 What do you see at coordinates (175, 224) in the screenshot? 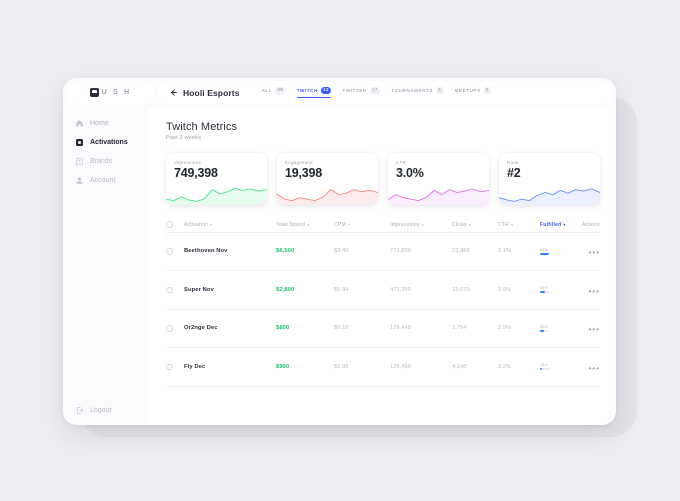
I see `select-all-cell` at bounding box center [175, 224].